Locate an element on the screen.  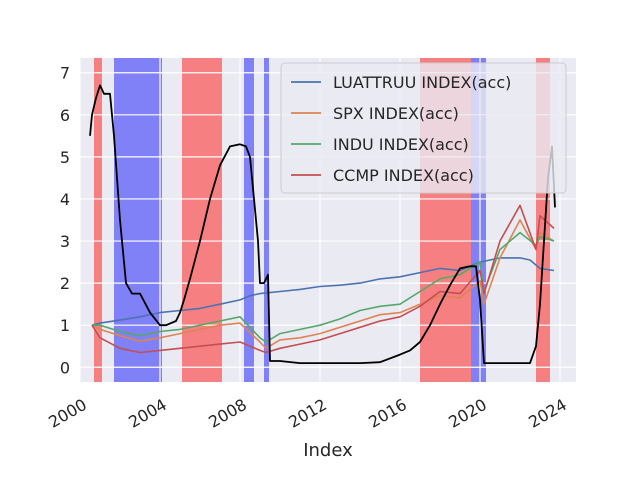
legend-label: INDU INDEX(acc) is located at coordinates (401, 144).